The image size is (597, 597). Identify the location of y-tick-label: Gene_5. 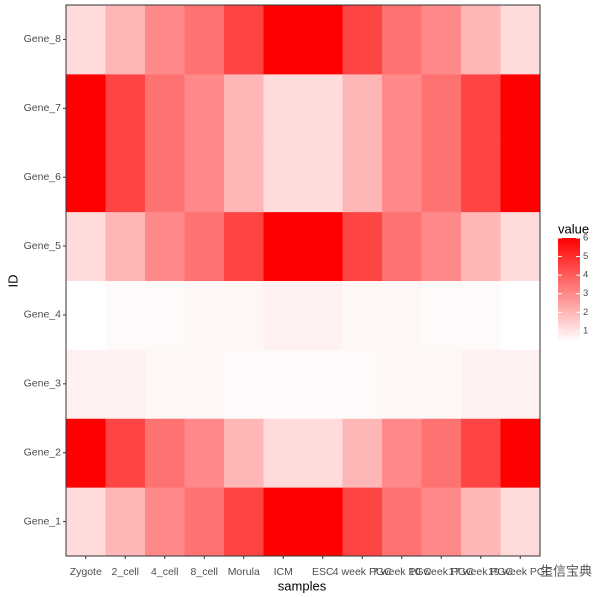
(43, 246).